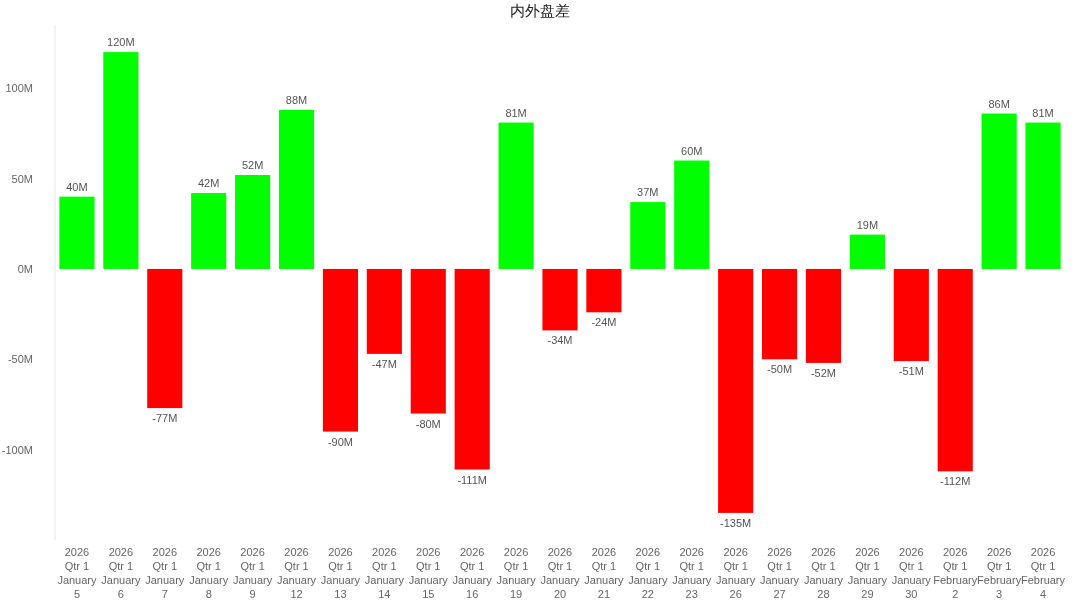 Image resolution: width=1080 pixels, height=604 pixels. Describe the element at coordinates (209, 573) in the screenshot. I see `x-tick-label: 2026 Qtr 1 January 8` at that location.